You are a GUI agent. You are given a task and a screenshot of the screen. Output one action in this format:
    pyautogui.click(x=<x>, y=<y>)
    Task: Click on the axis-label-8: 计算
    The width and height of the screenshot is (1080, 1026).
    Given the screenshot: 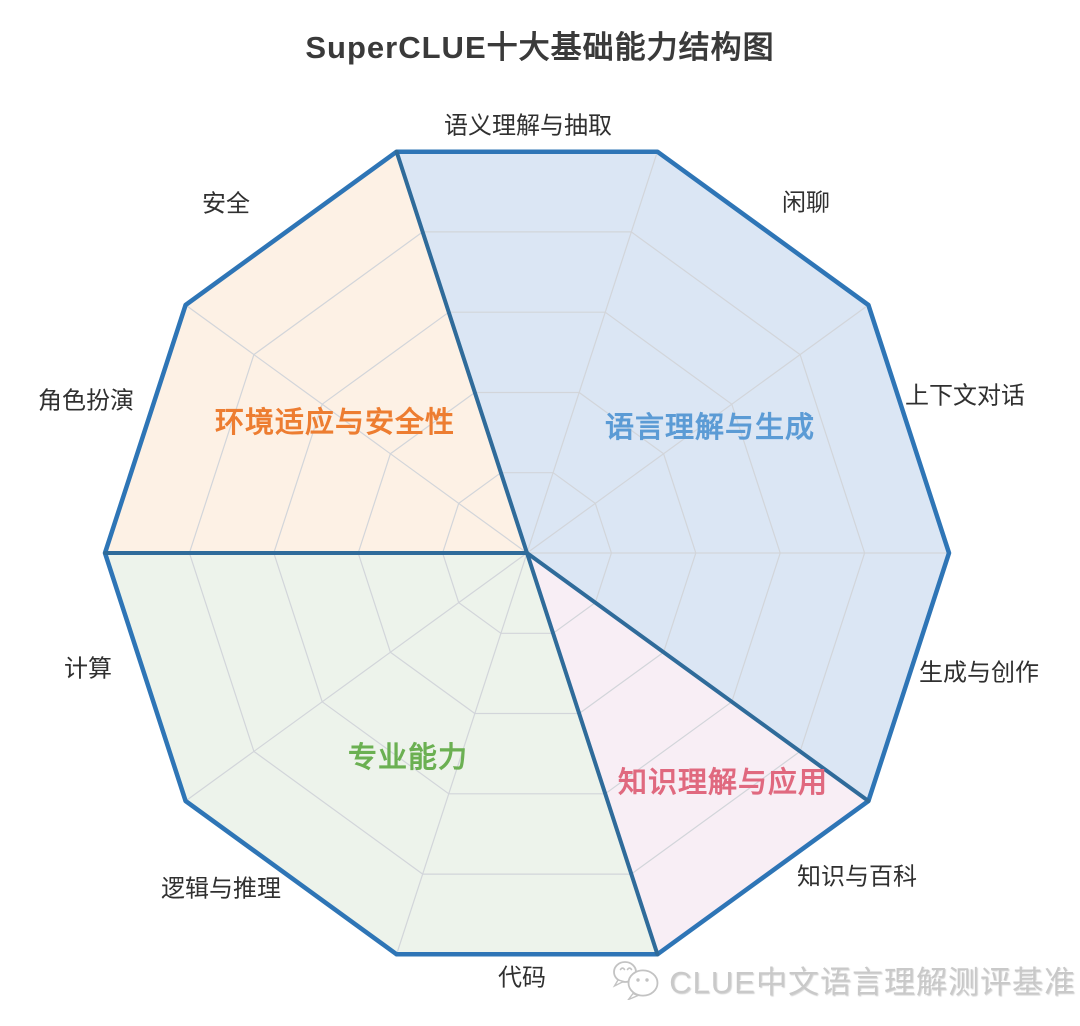 What is the action you would take?
    pyautogui.click(x=88, y=669)
    